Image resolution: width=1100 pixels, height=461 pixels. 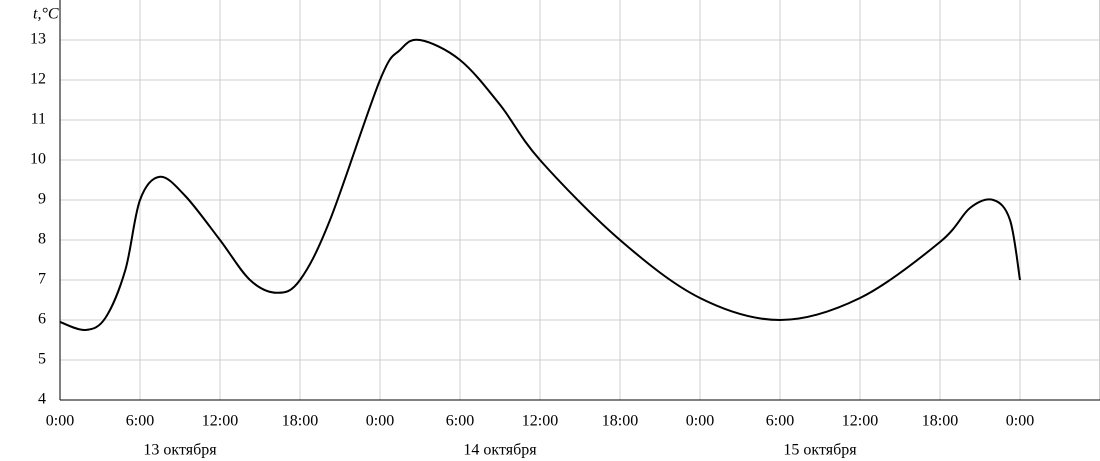 What do you see at coordinates (46, 14) in the screenshot?
I see `y-axis-label: t,°C` at bounding box center [46, 14].